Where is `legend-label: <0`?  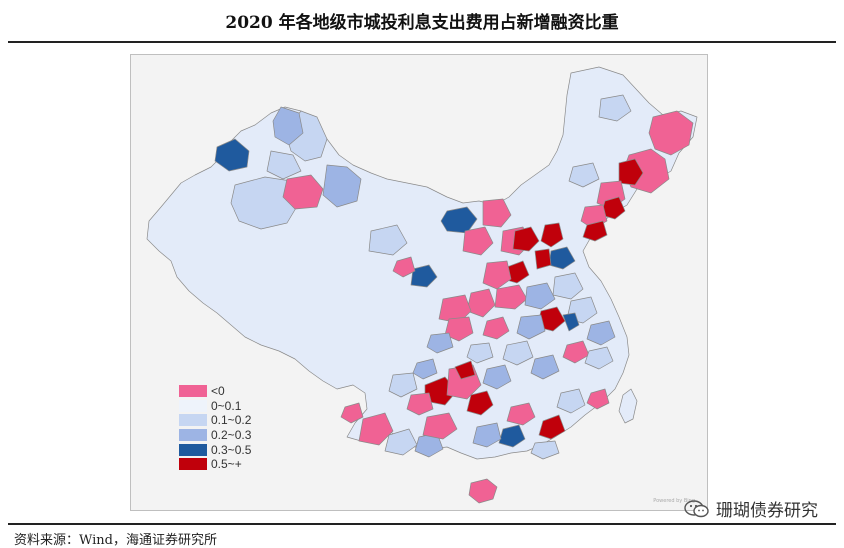 legend-label: <0 is located at coordinates (218, 391).